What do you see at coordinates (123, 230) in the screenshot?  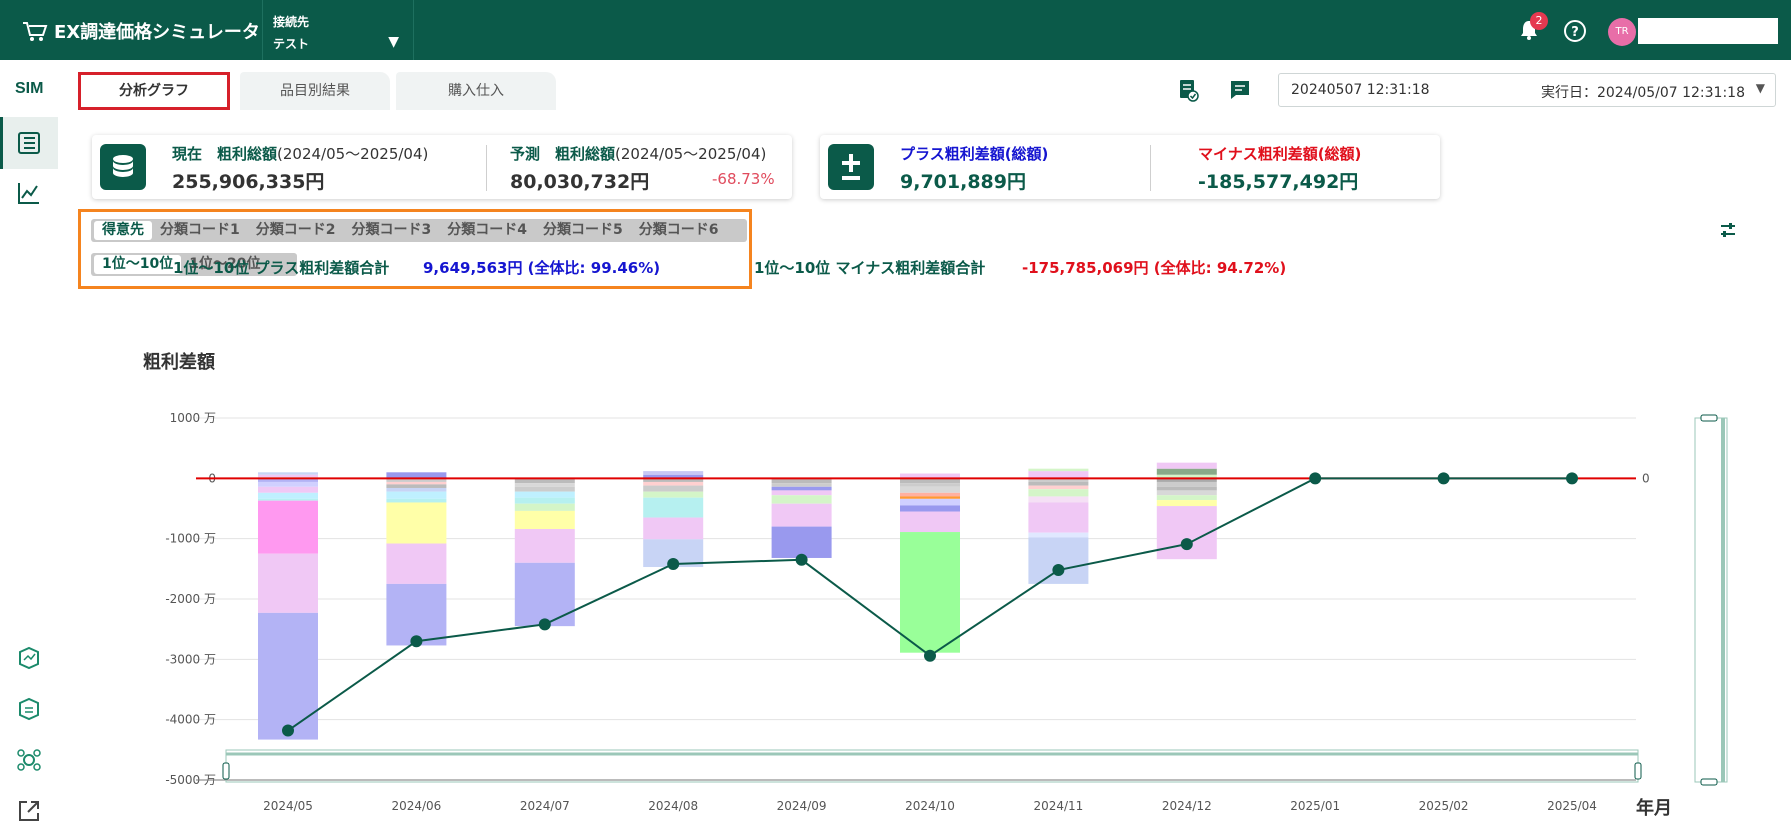 I see `group-customer: 得意先` at bounding box center [123, 230].